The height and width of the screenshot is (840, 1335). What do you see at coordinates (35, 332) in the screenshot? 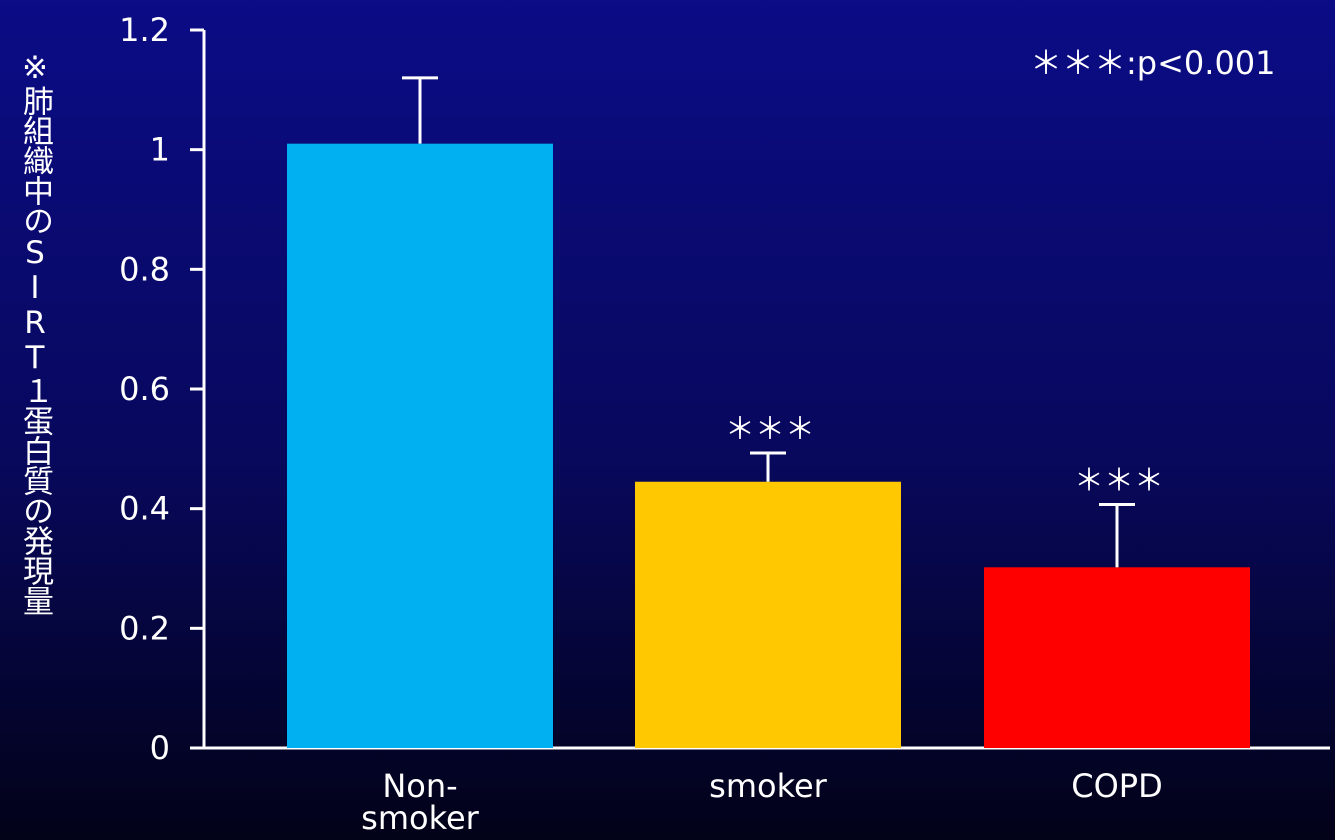
I see `y-axis-label: ※肺組織中のSIRT１蛋白質の発現量` at bounding box center [35, 332].